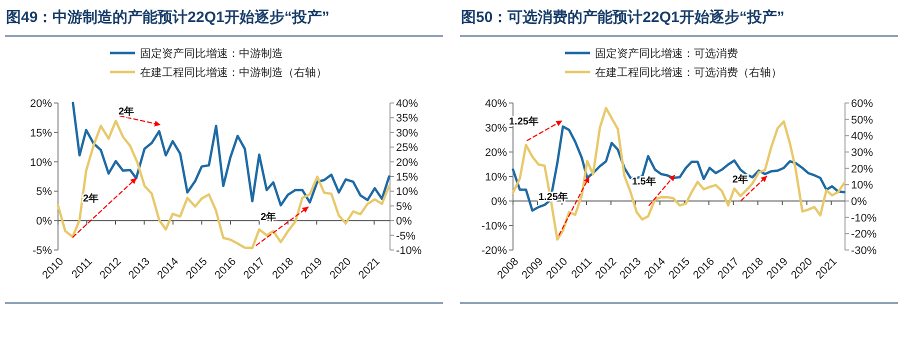 This screenshot has width=910, height=337. Describe the element at coordinates (862, 104) in the screenshot. I see `y2-tick-label: 60%` at that location.